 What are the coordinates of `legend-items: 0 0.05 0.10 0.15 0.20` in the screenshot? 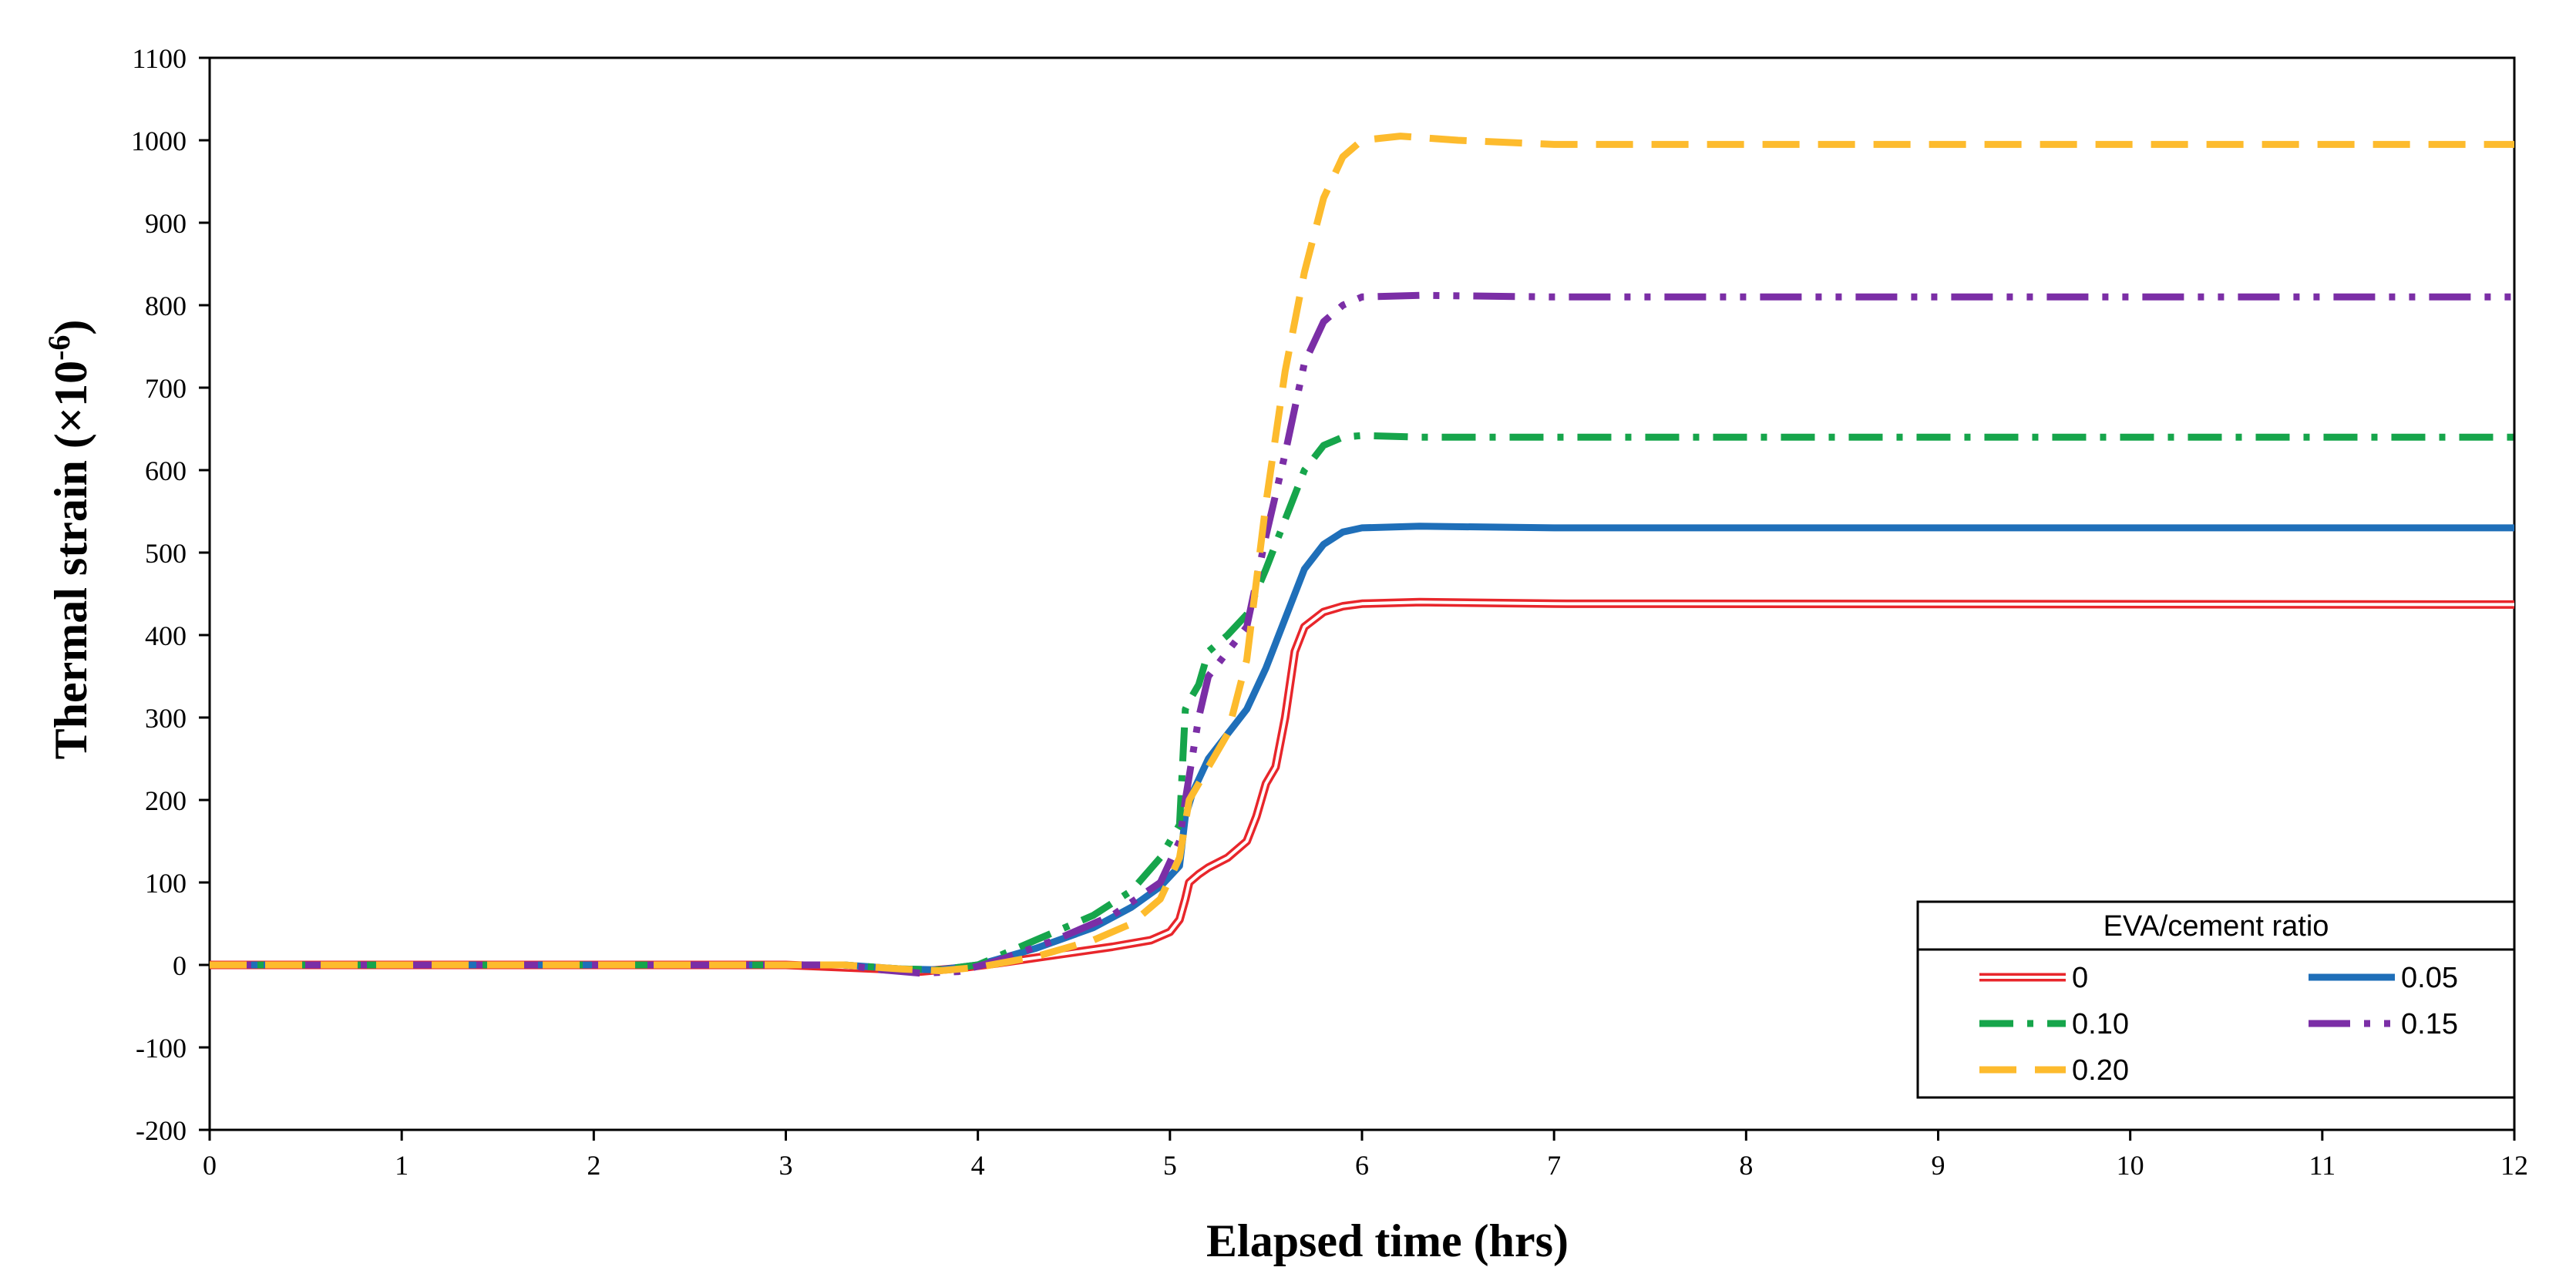 It's located at (2218, 1024).